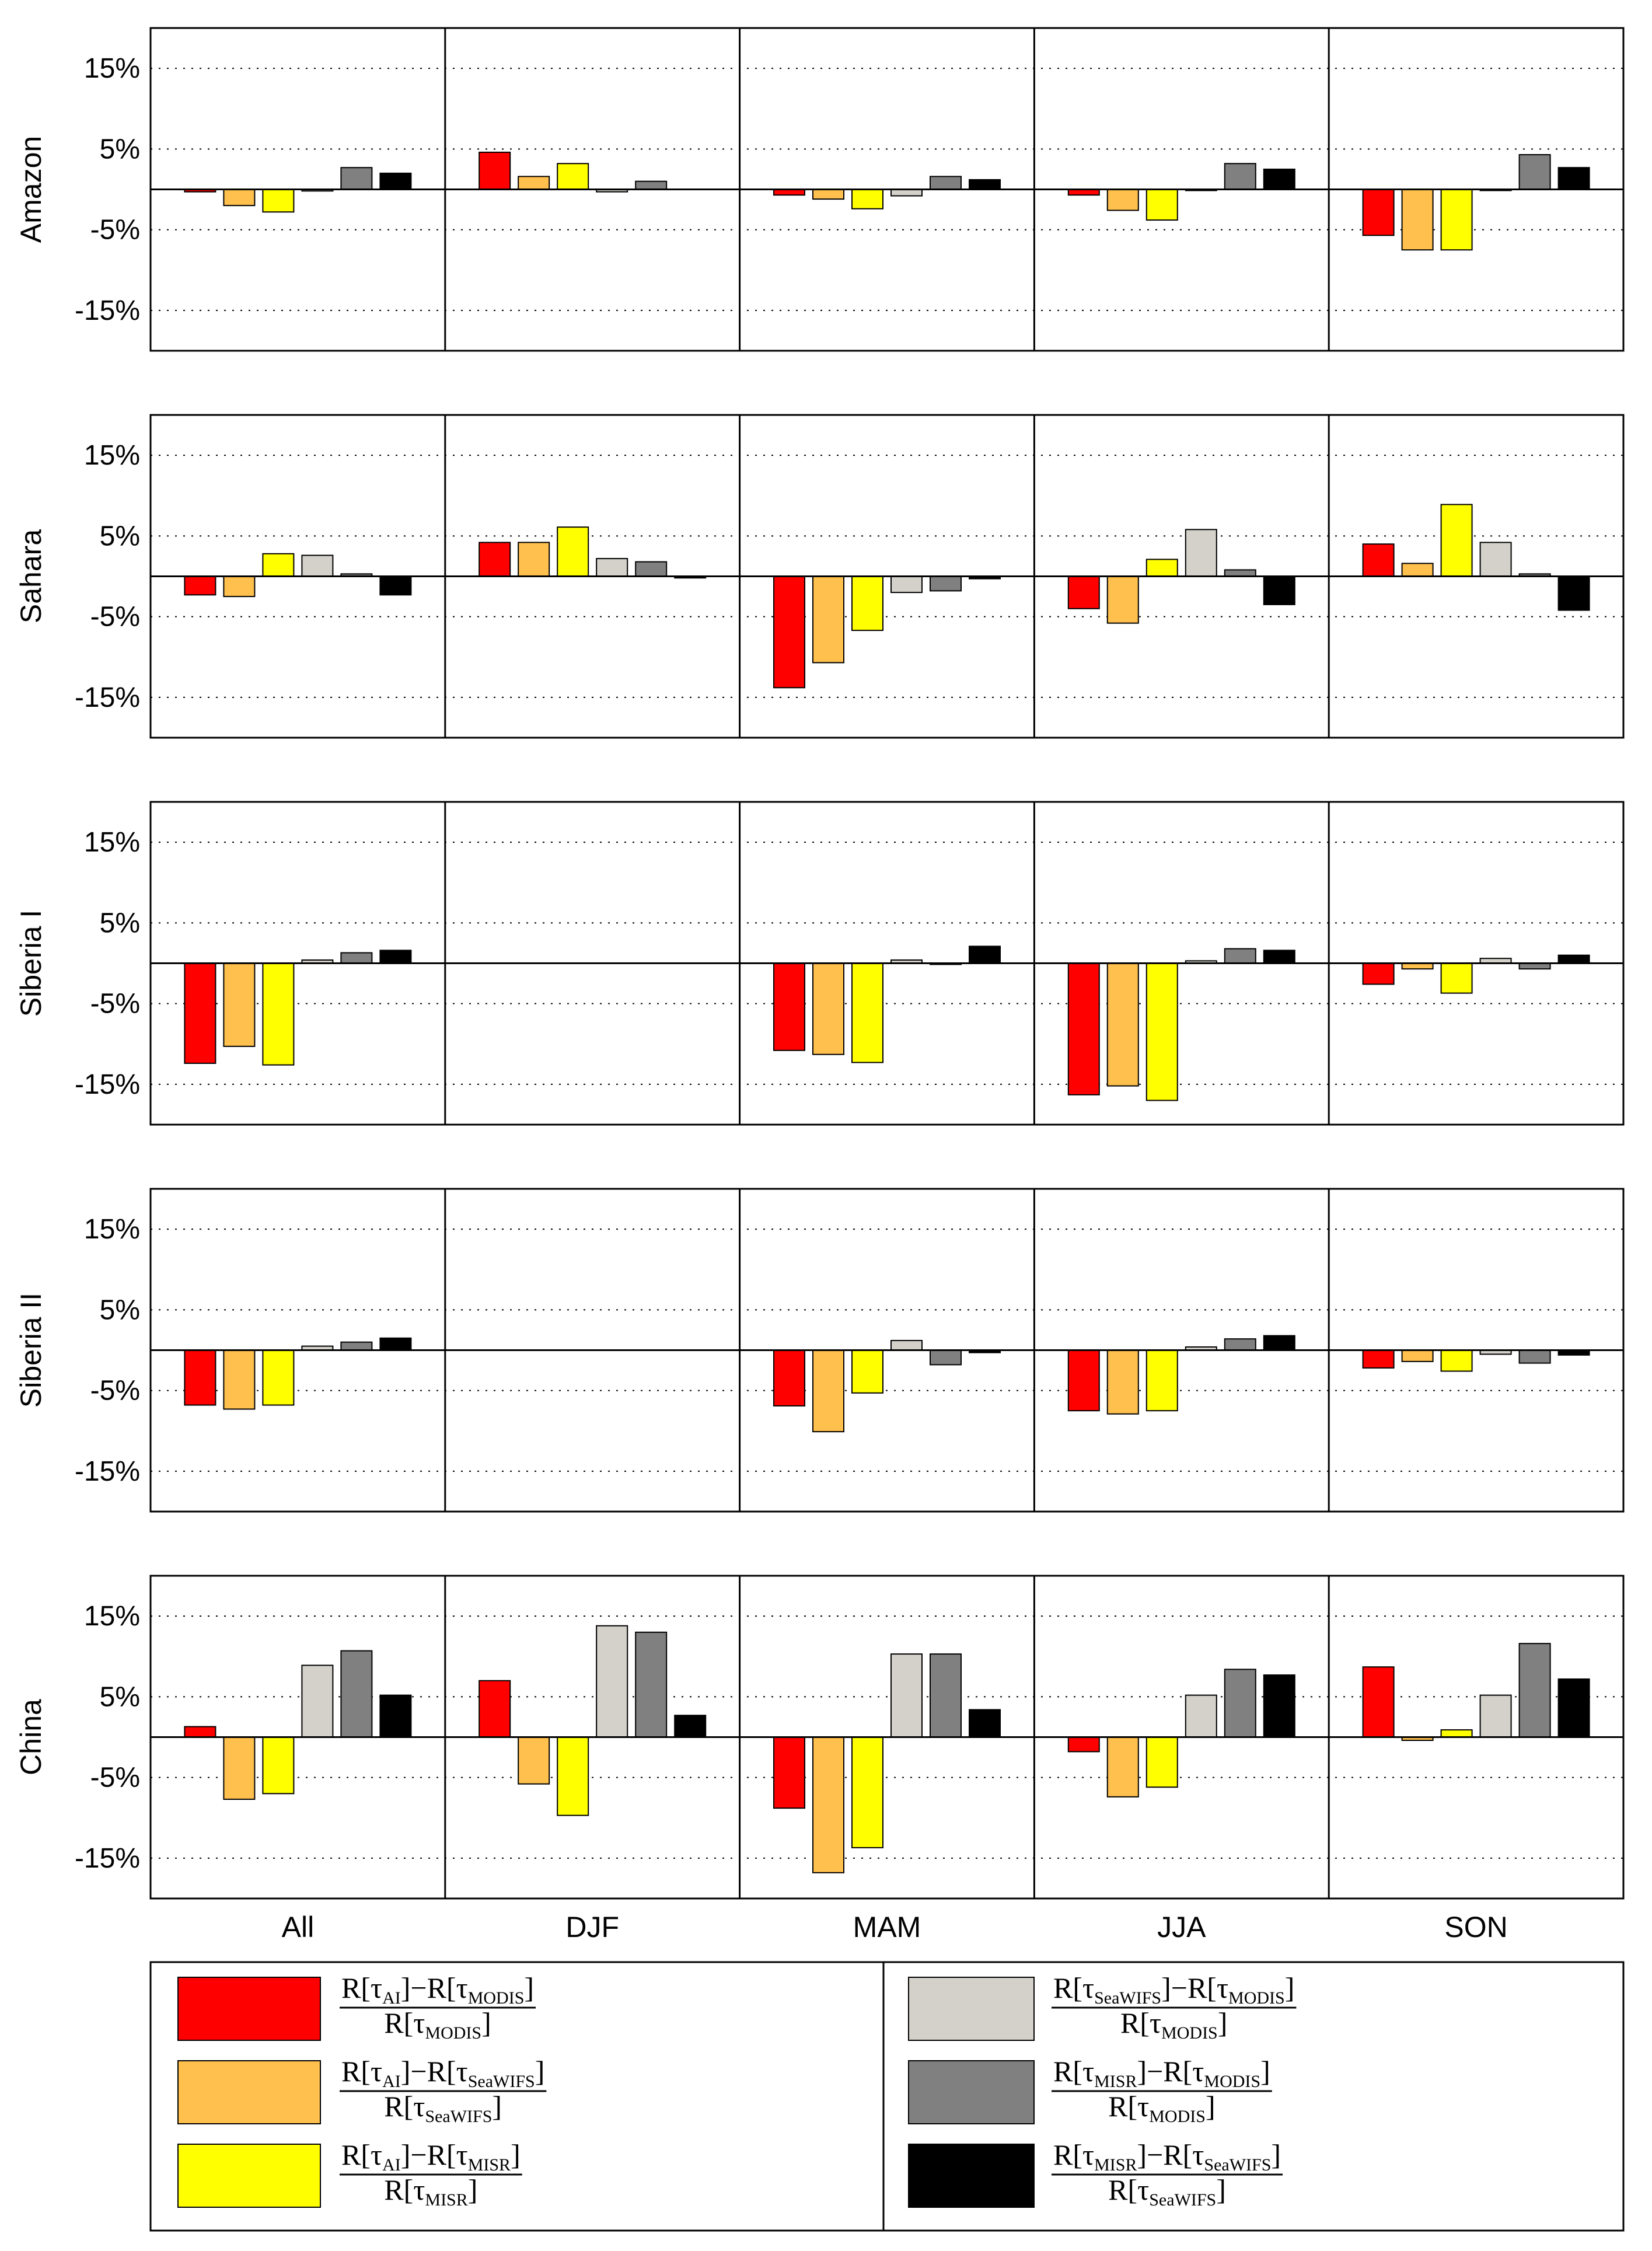  What do you see at coordinates (1534, 1690) in the screenshot?
I see `bar-china-son-misr_modis` at bounding box center [1534, 1690].